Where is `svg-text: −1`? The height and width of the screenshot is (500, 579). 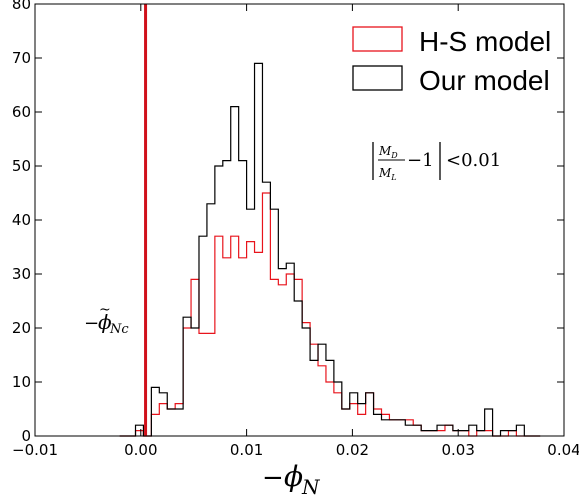
svg-text: −1 is located at coordinates (420, 160).